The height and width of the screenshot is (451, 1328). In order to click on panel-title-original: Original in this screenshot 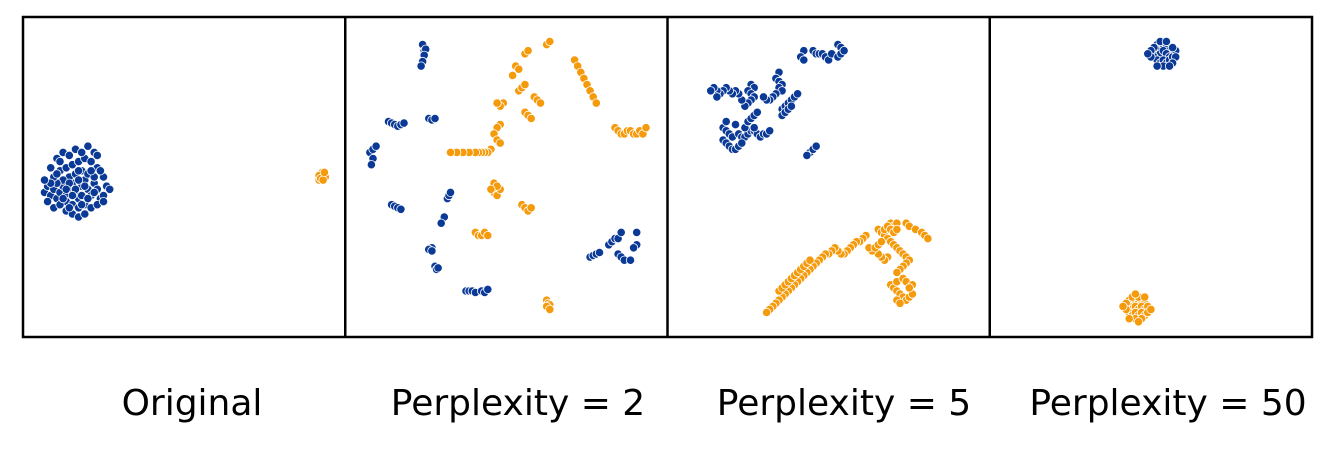, I will do `click(192, 403)`.